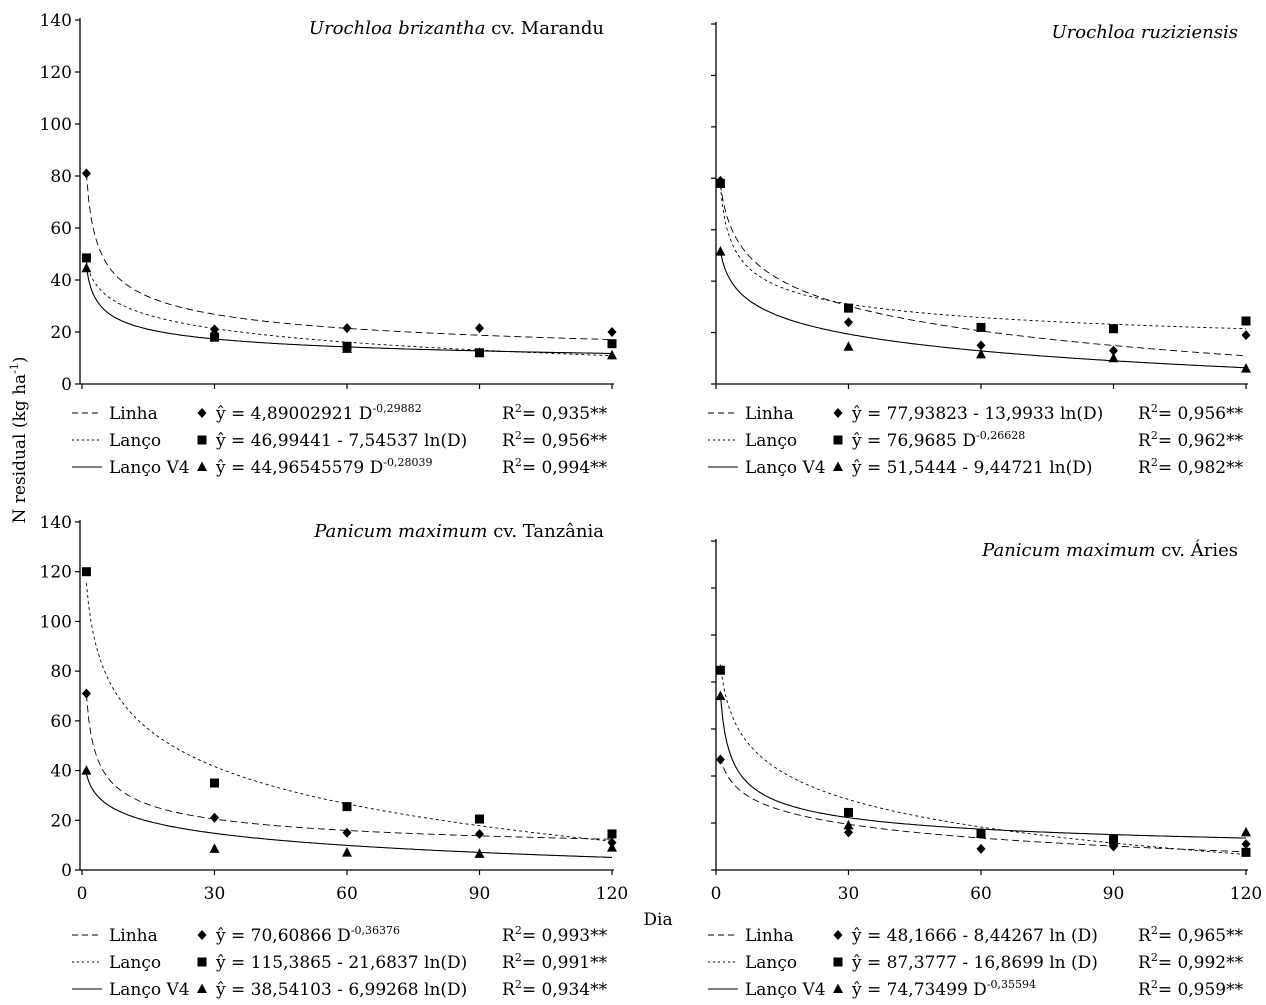  Describe the element at coordinates (458, 531) in the screenshot. I see `panel-title: Panicum maximum cv. Tanzânia` at that location.